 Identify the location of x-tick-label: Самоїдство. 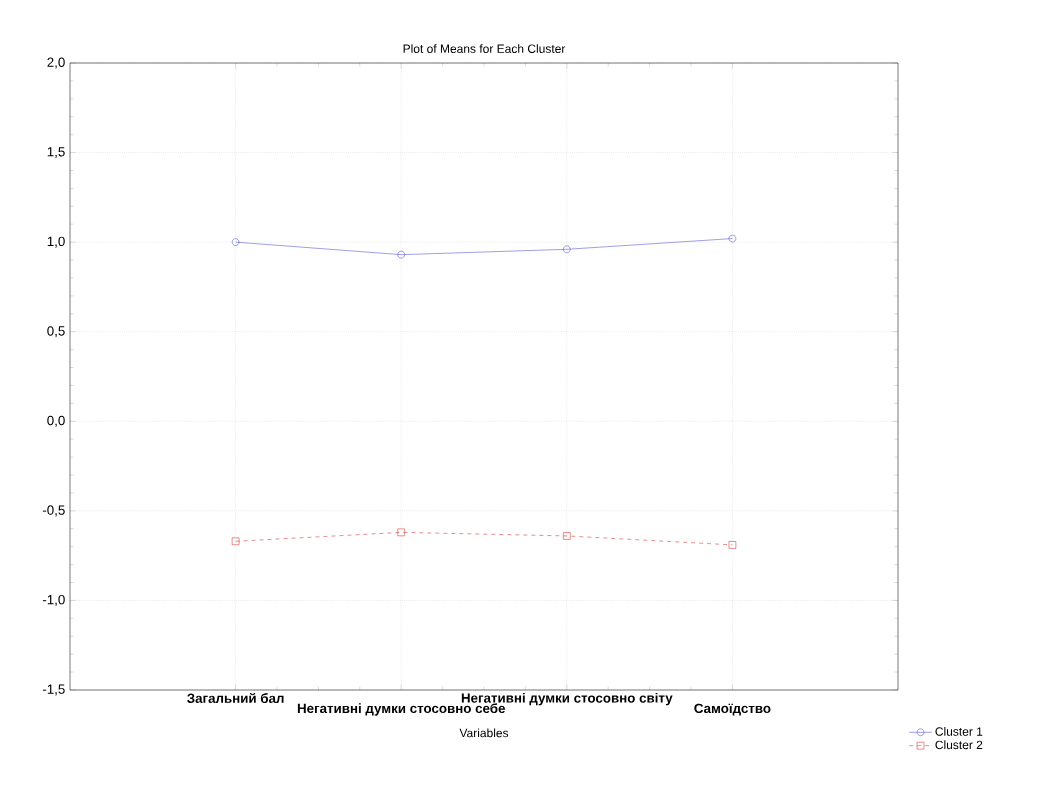
(732, 709).